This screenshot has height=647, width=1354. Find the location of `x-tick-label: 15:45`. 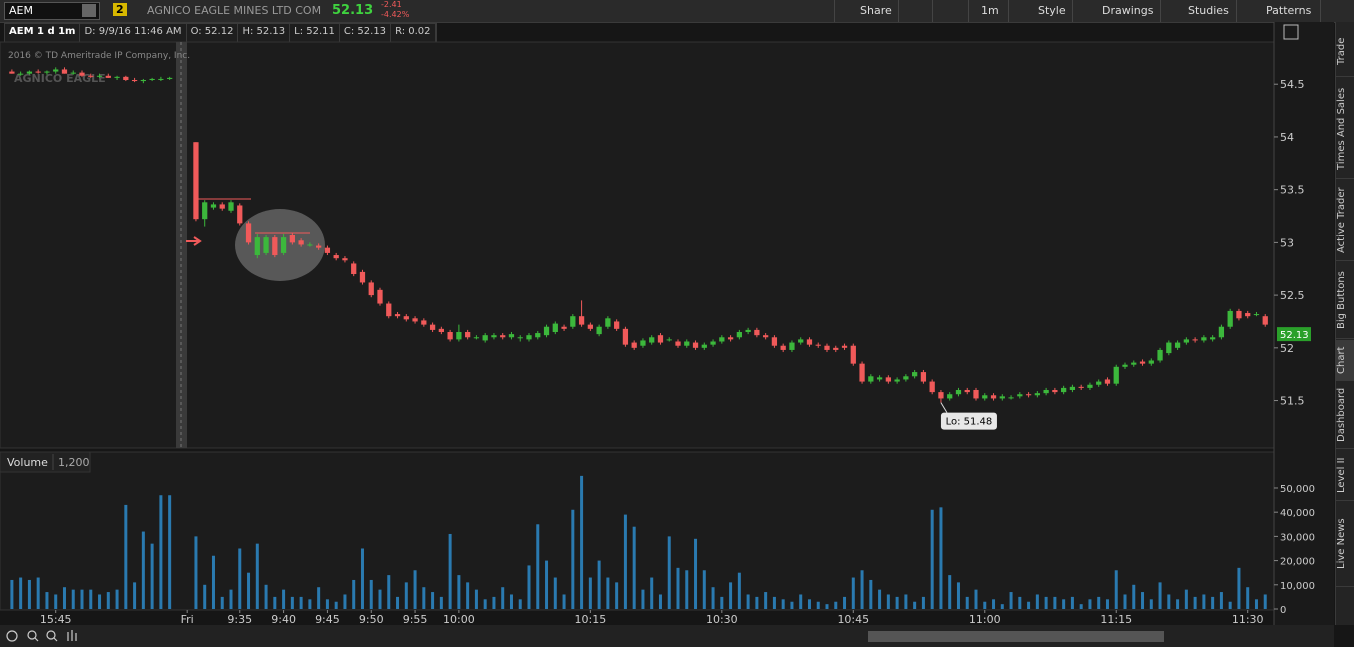

x-tick-label: 15:45 is located at coordinates (56, 619).